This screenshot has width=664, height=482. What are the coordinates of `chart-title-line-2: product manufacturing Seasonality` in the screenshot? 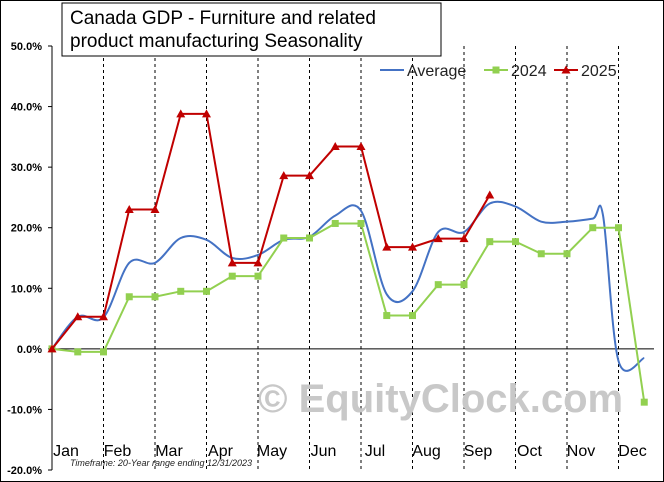 It's located at (216, 41).